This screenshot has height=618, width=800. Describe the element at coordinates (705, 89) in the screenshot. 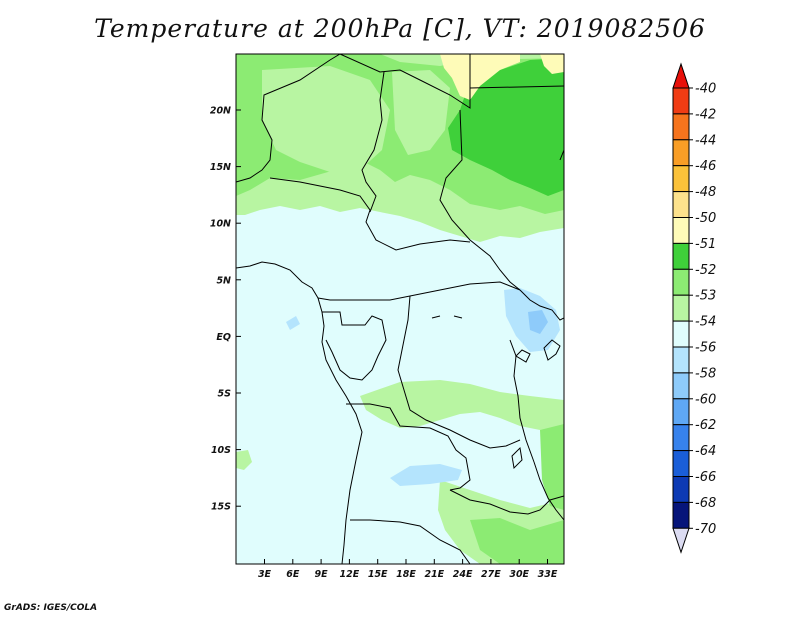

I see `colorbar-label: -40` at that location.